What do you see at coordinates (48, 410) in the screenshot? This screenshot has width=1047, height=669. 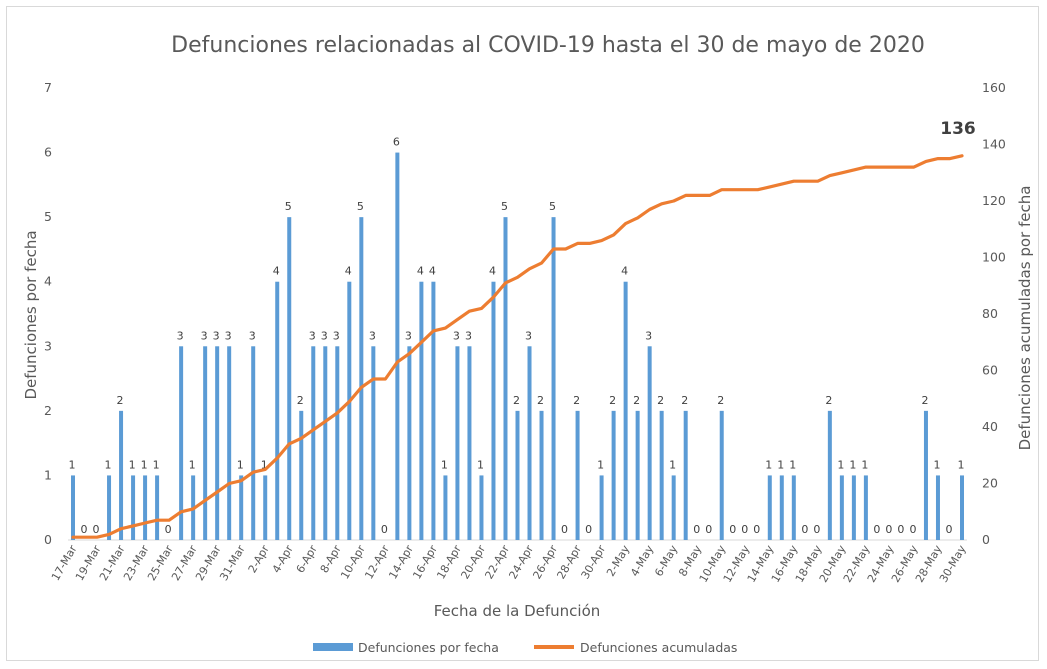 I see `y-tick-label: 2` at bounding box center [48, 410].